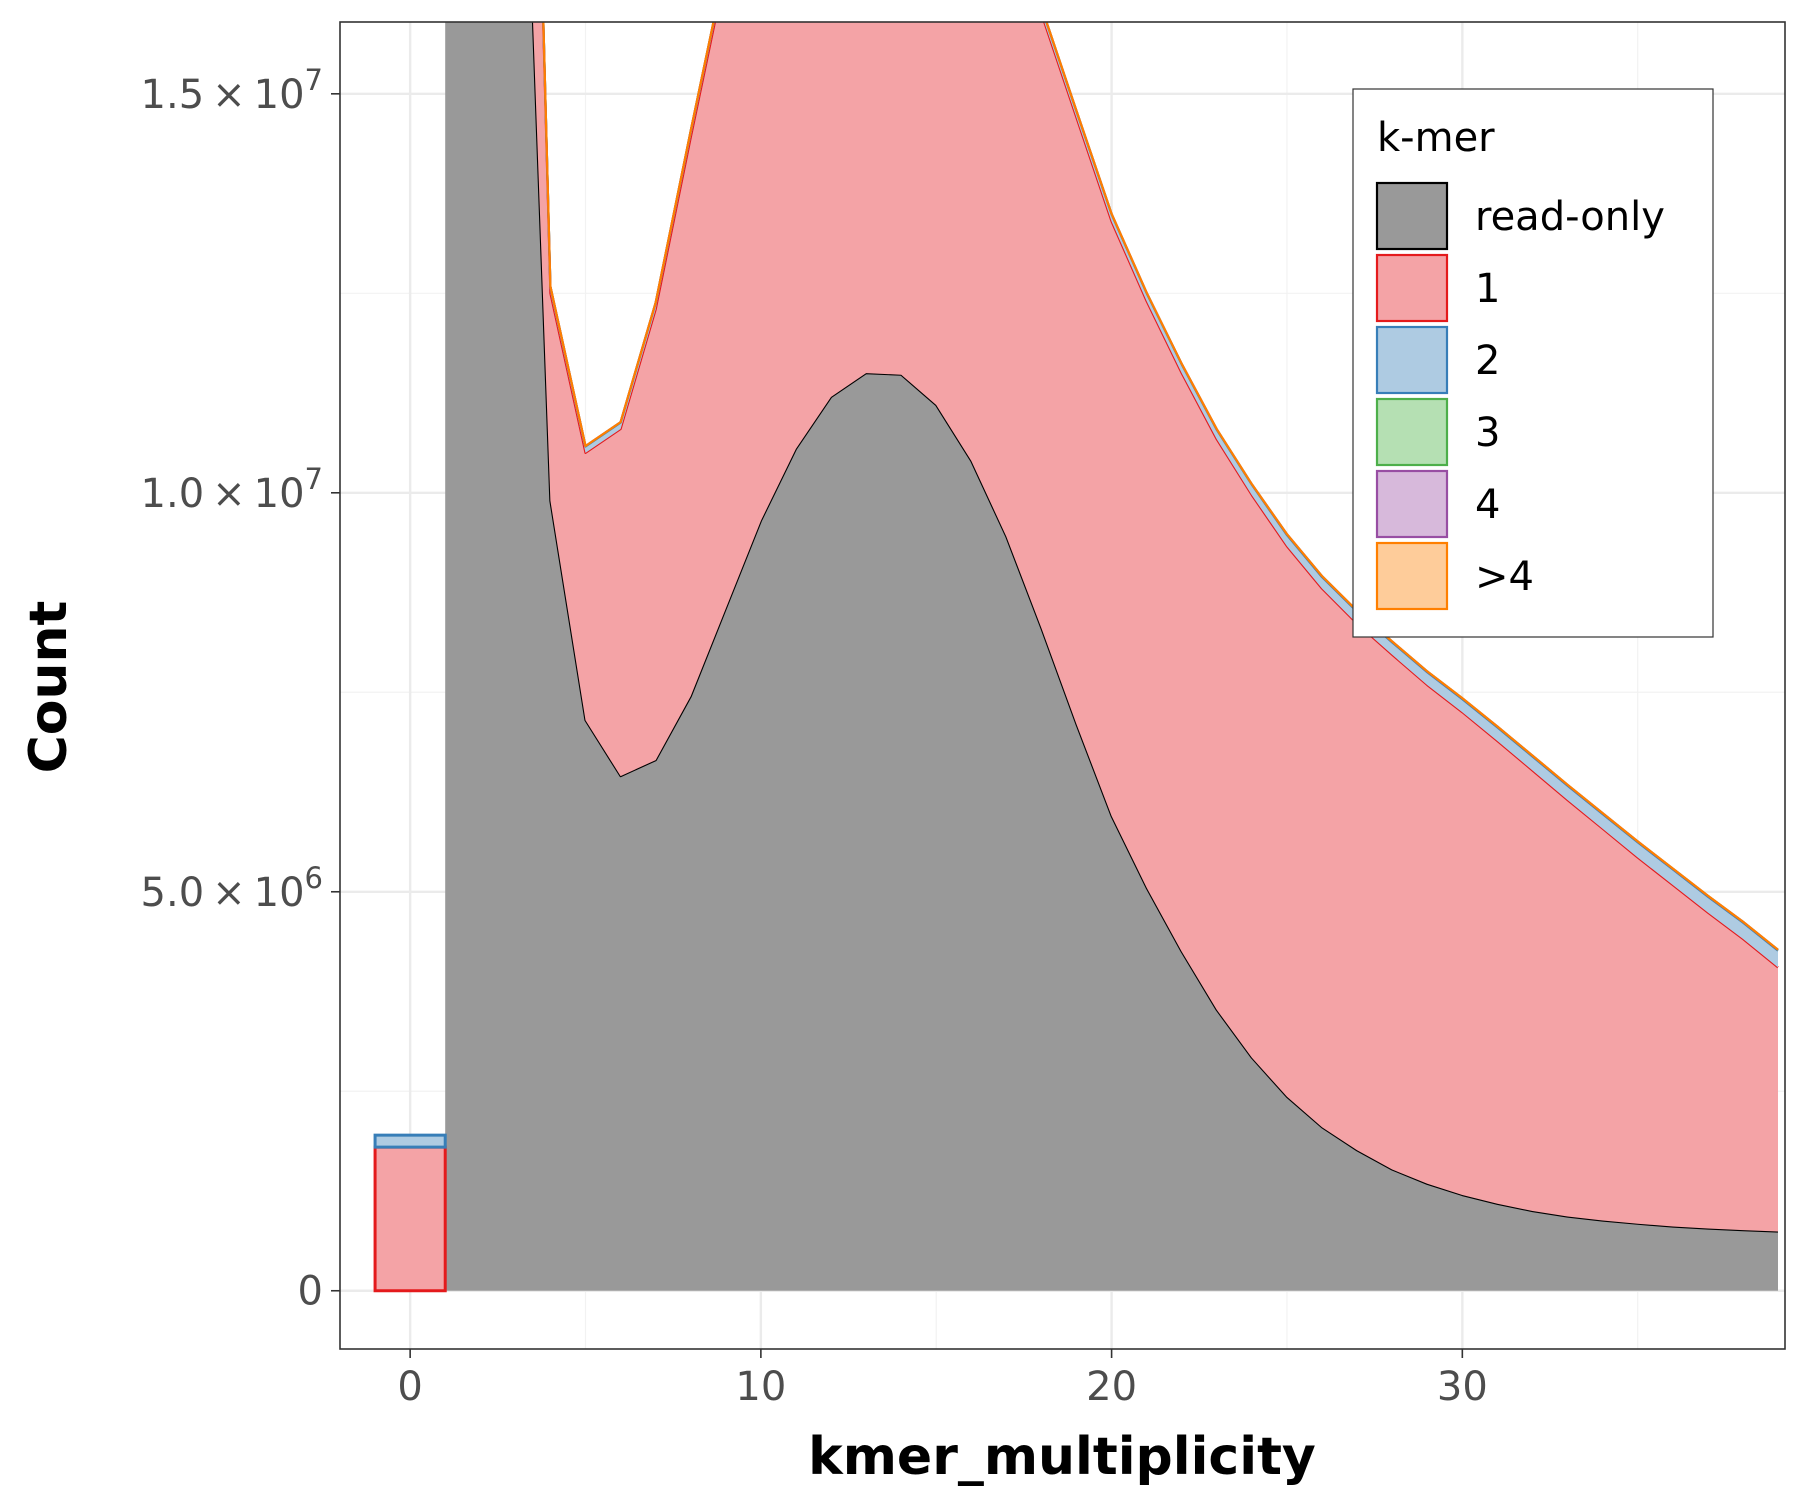 The height and width of the screenshot is (1500, 1800). Describe the element at coordinates (1570, 217) in the screenshot. I see `legend-label-1: read-only` at that location.